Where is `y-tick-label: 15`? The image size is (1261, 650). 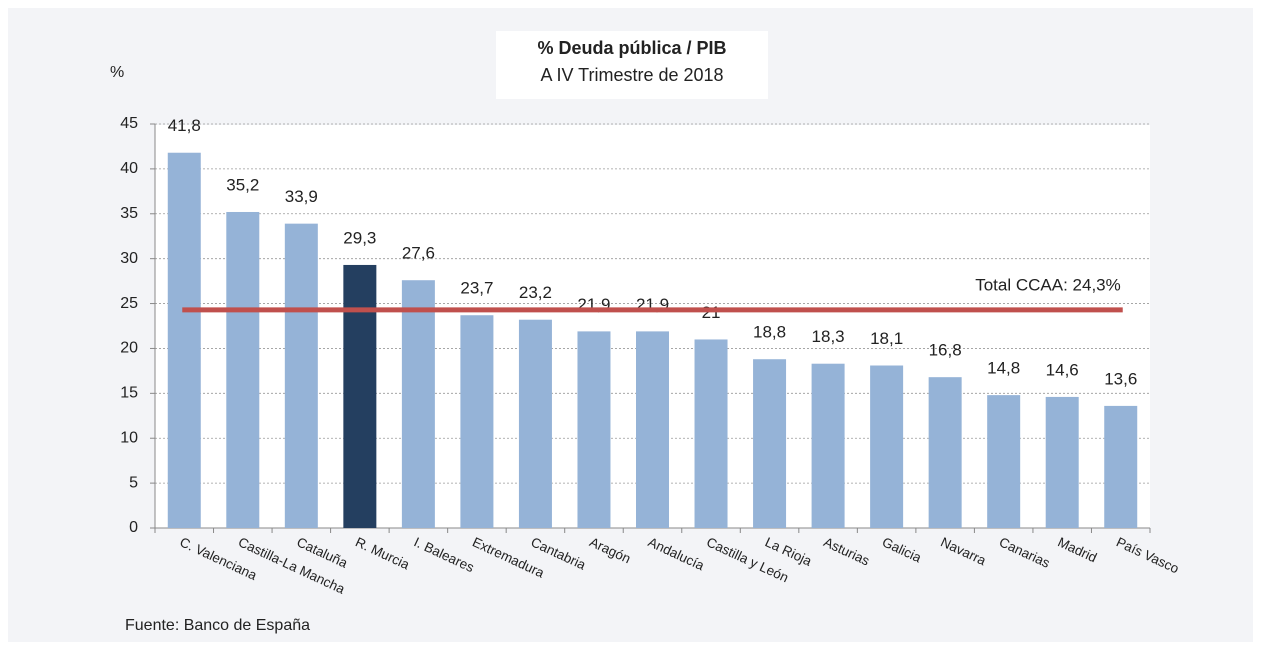
y-tick-label: 15 is located at coordinates (129, 393).